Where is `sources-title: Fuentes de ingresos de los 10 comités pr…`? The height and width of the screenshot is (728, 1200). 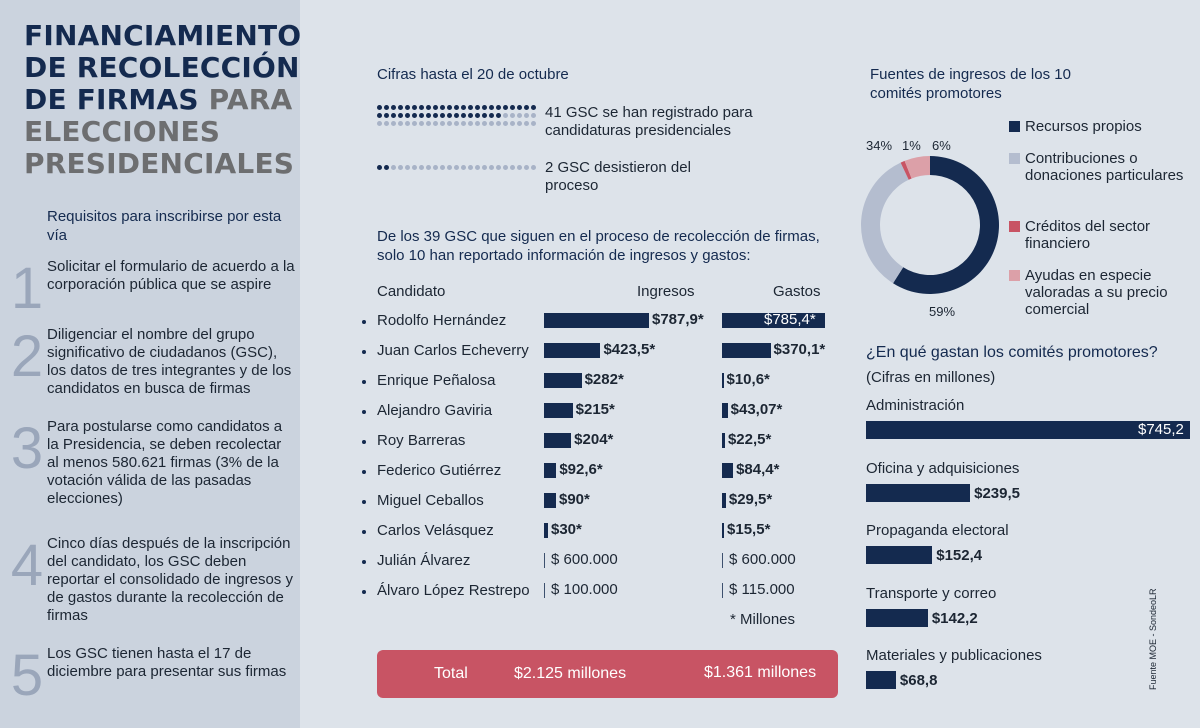 sources-title: Fuentes de ingresos de los 10 comités pr… is located at coordinates (970, 84).